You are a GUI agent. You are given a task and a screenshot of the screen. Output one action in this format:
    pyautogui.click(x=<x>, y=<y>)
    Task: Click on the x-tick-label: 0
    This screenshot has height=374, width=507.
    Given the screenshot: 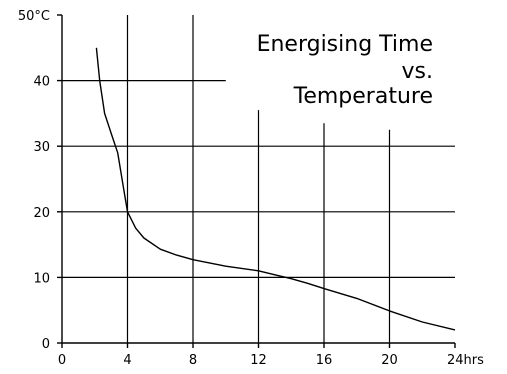 What is the action you would take?
    pyautogui.click(x=62, y=360)
    